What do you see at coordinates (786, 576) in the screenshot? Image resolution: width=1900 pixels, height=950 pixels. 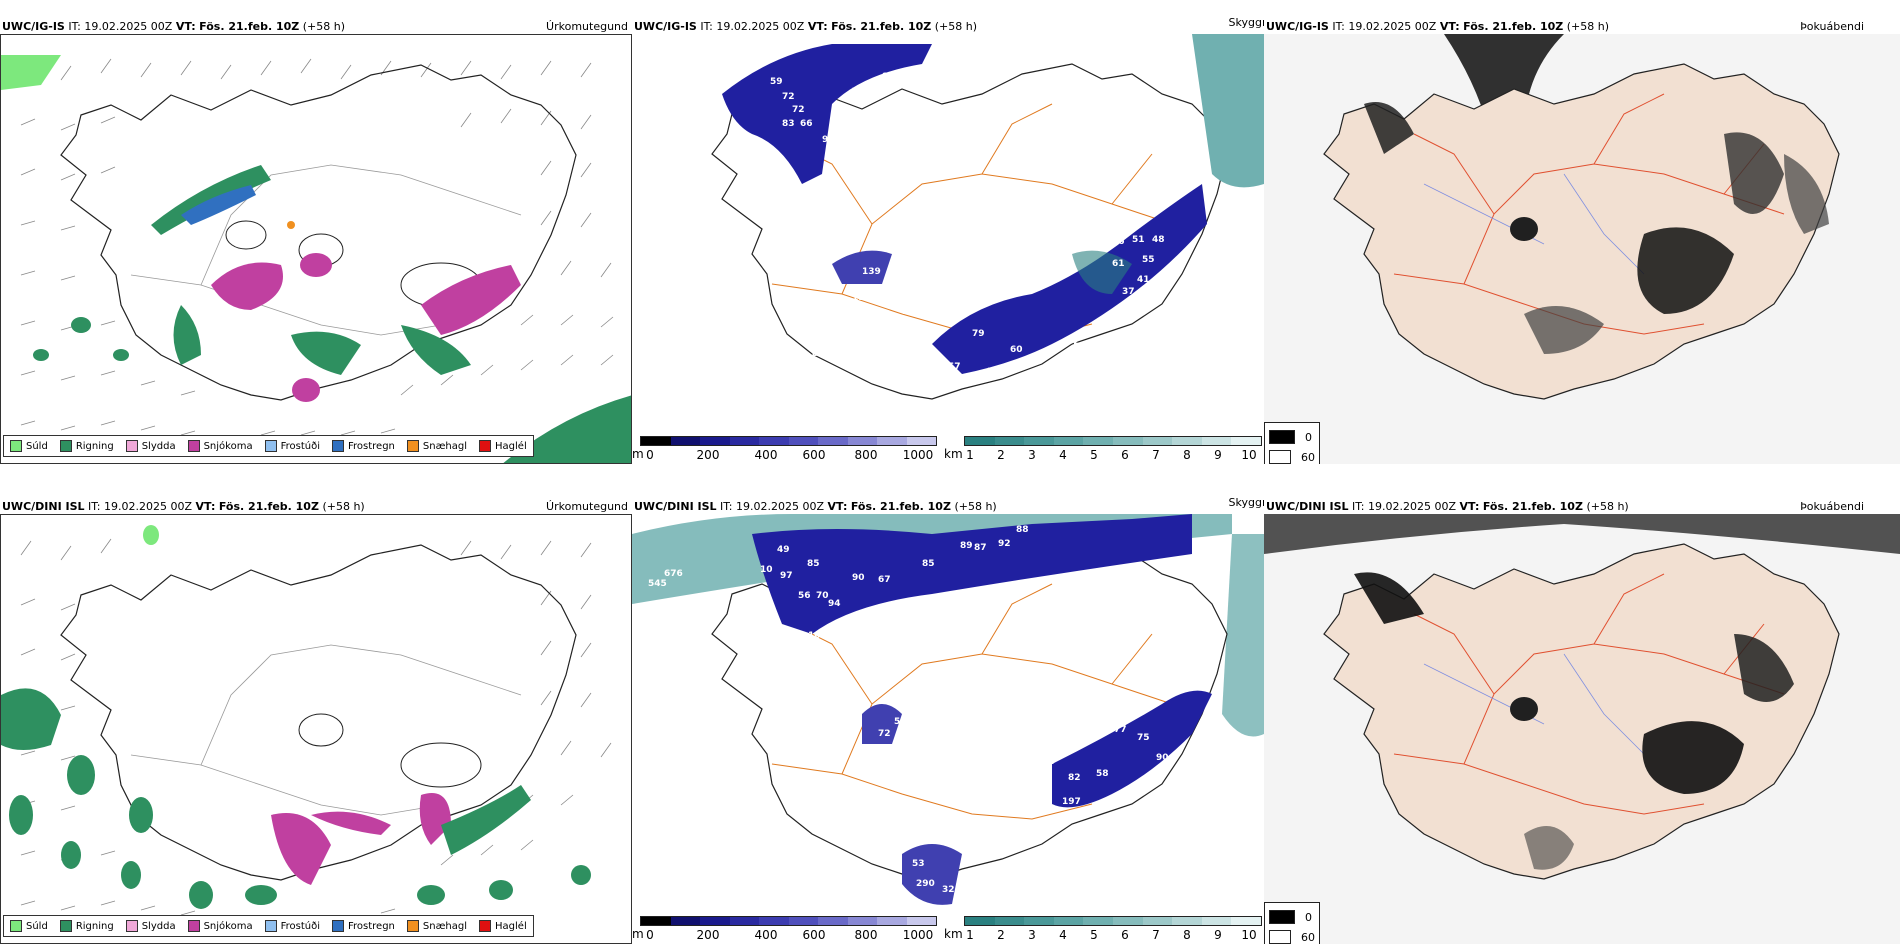 I see `svg-text: 97` at bounding box center [786, 576].